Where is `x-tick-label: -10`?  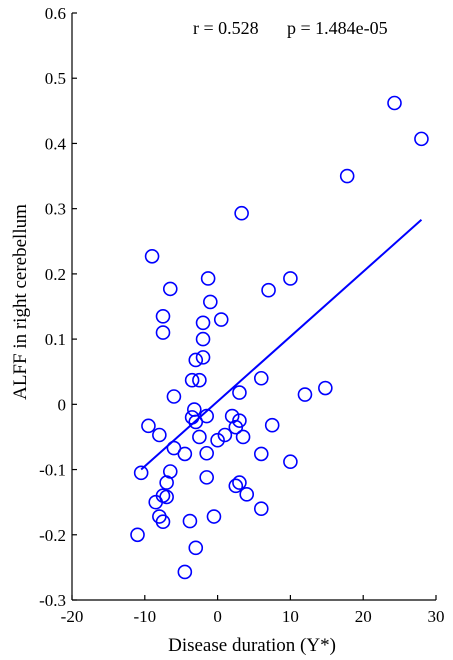 x-tick-label: -10 is located at coordinates (144, 616).